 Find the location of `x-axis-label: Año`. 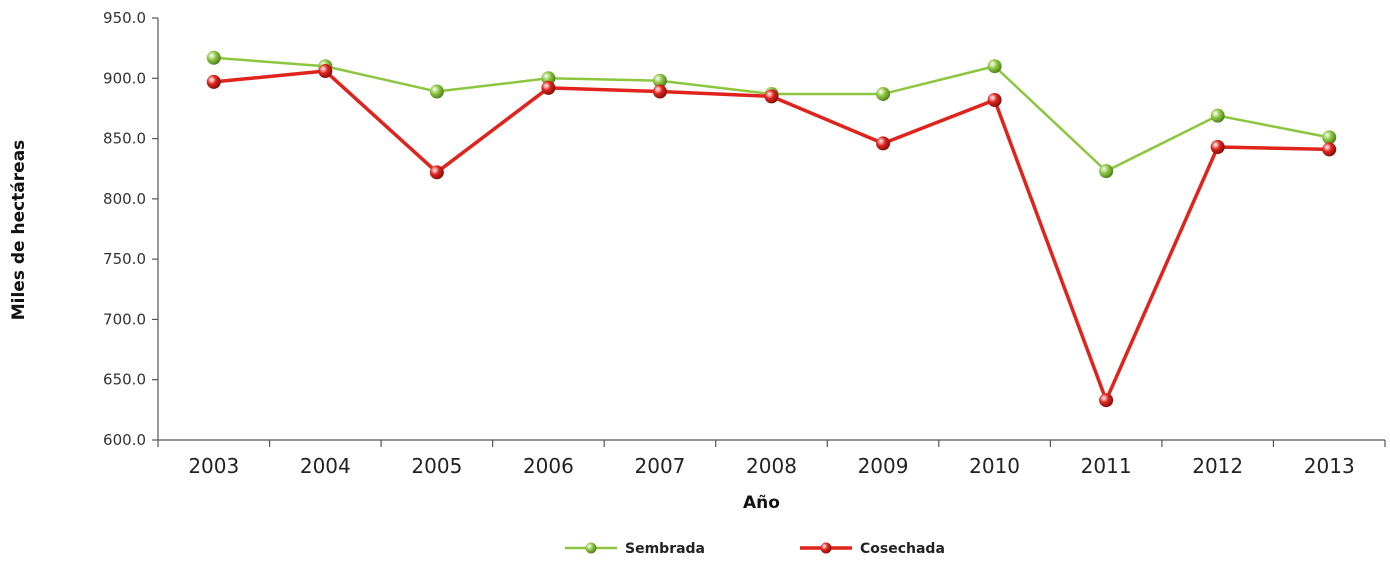

x-axis-label: Año is located at coordinates (761, 503).